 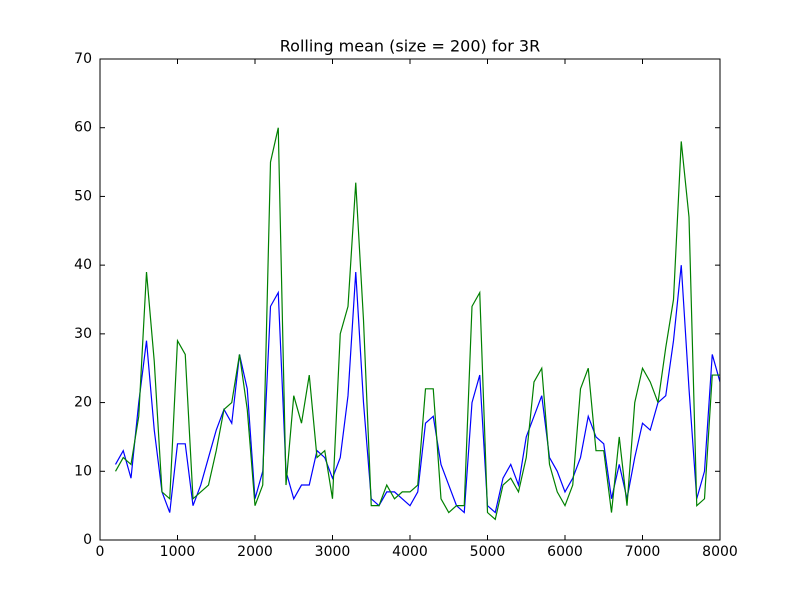 I want to click on x-tick-label: 5000, so click(x=488, y=552).